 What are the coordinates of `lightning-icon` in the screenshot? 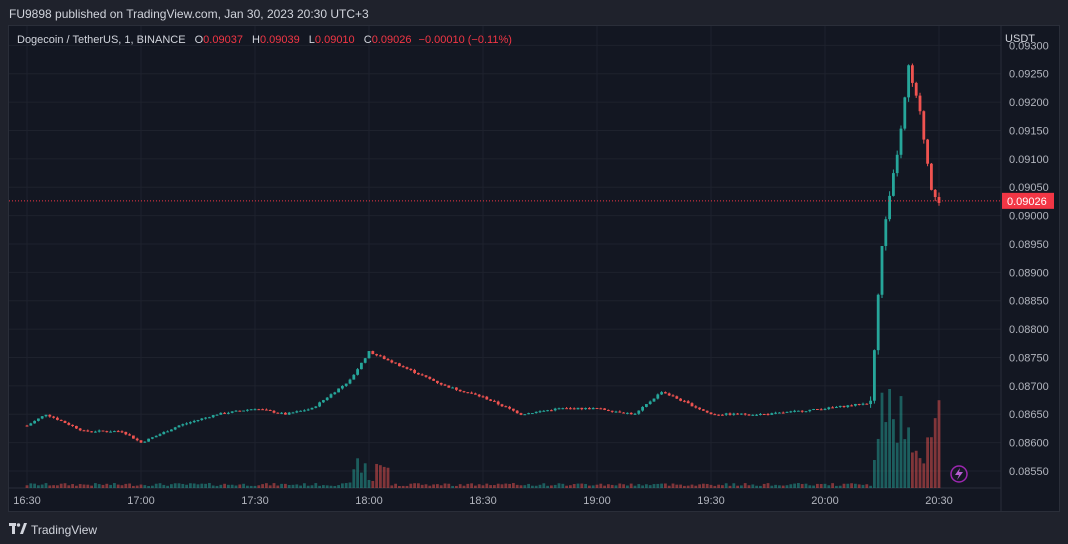 It's located at (959, 474).